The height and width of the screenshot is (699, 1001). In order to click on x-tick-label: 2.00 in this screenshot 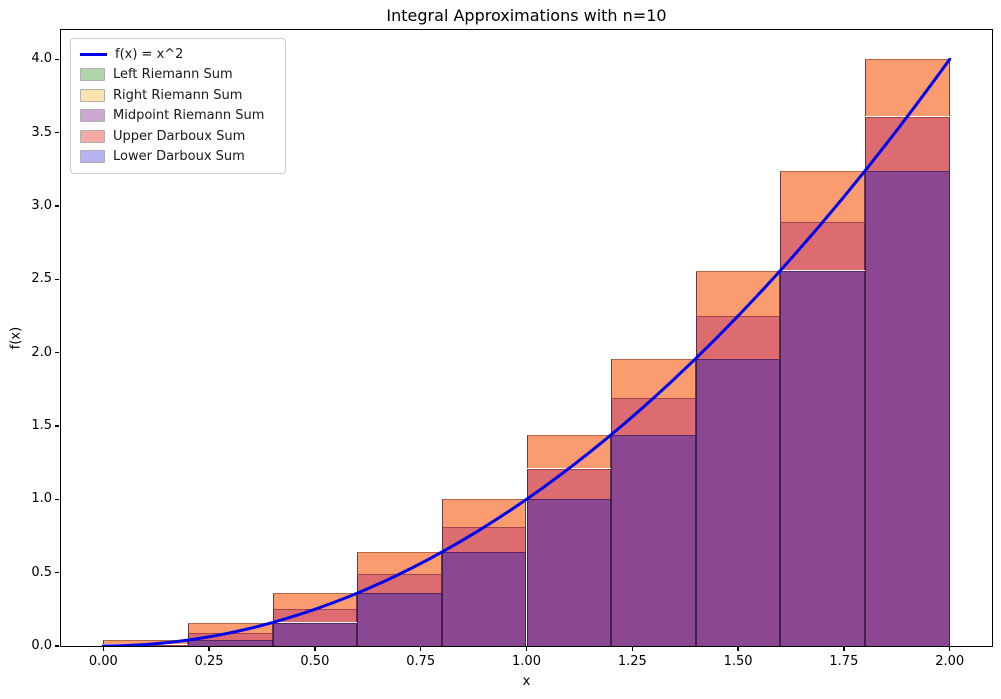, I will do `click(950, 661)`.